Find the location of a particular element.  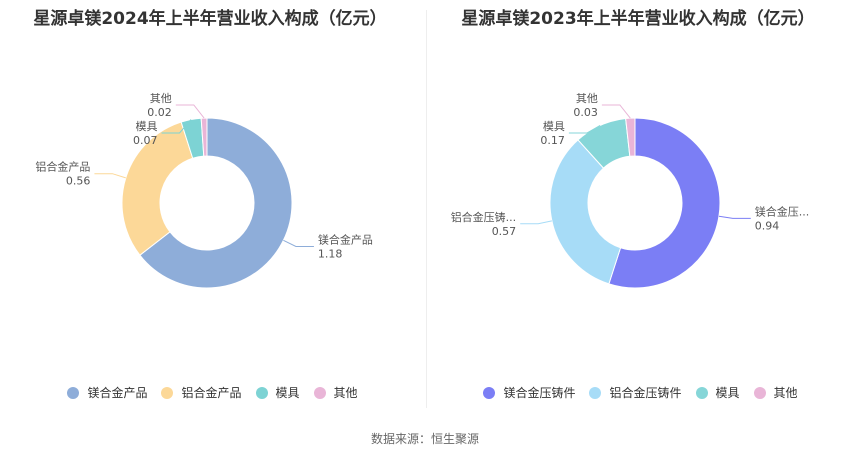

legend-label: 铝合金压铸件 is located at coordinates (645, 393).